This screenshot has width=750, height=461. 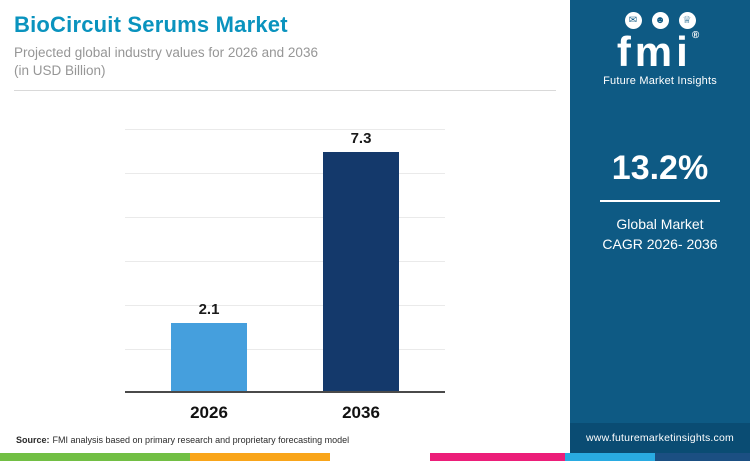 What do you see at coordinates (33, 440) in the screenshot?
I see `source-prefix: Source:` at bounding box center [33, 440].